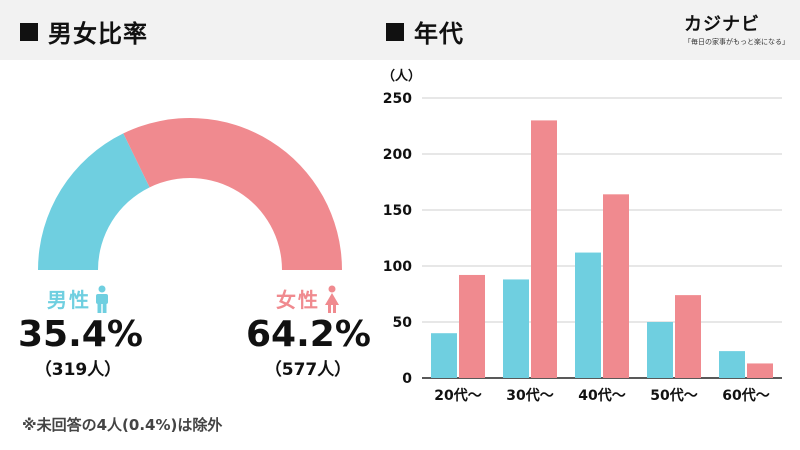 This screenshot has height=450, width=800. I want to click on male-label: 男性, so click(78, 298).